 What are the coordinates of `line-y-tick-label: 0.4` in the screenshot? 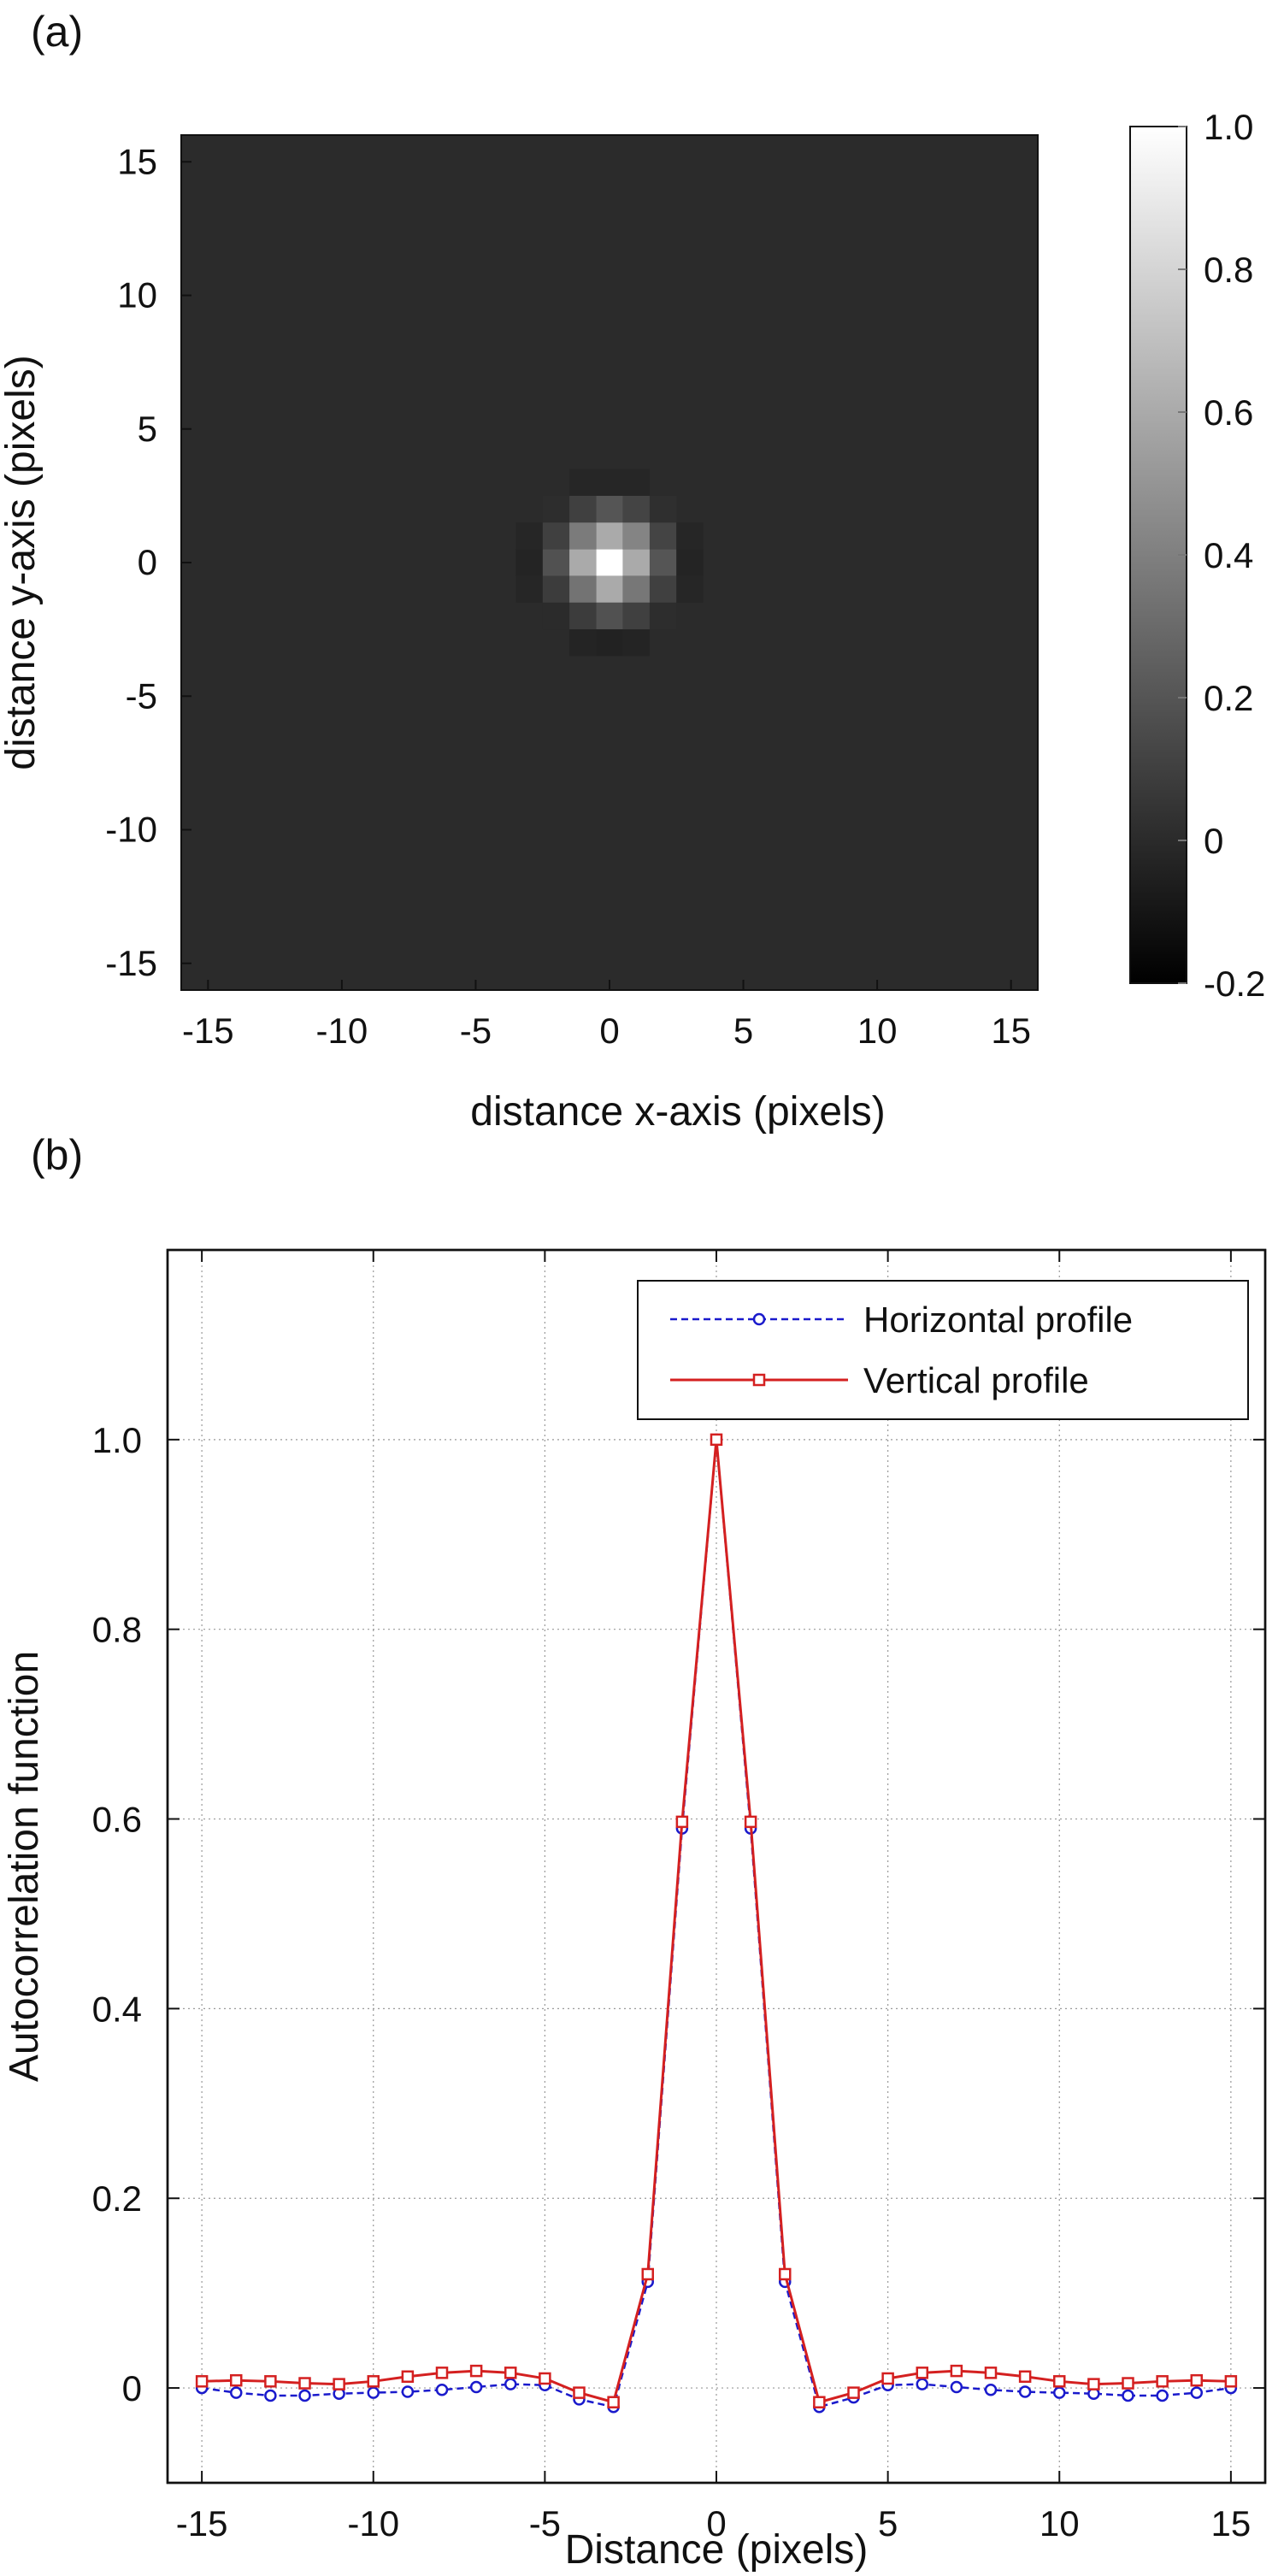 It's located at (117, 2009).